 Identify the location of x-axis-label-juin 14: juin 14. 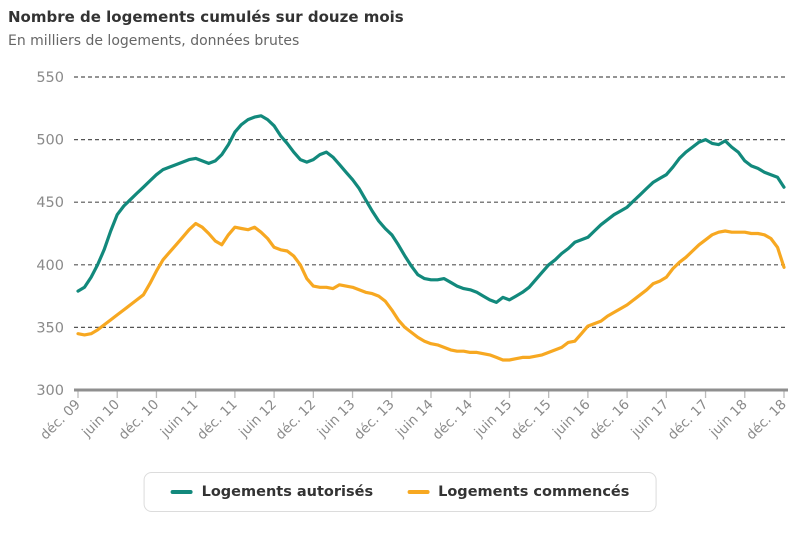
(414, 419).